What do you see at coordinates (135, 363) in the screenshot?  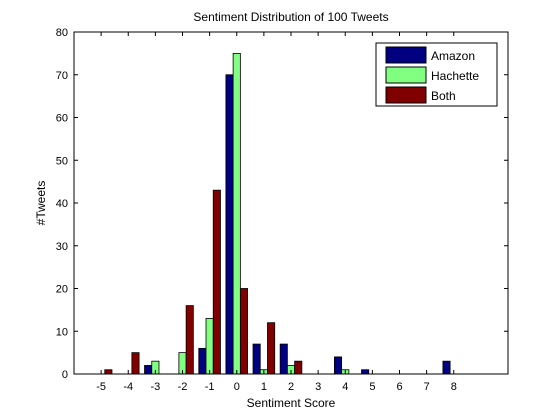 I see `bar-both--4` at bounding box center [135, 363].